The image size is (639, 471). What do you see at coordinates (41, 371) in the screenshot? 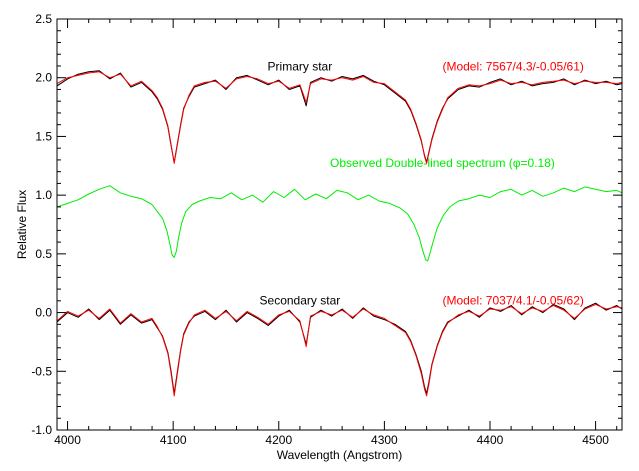
I see `y-tick-label: -0.5` at bounding box center [41, 371].